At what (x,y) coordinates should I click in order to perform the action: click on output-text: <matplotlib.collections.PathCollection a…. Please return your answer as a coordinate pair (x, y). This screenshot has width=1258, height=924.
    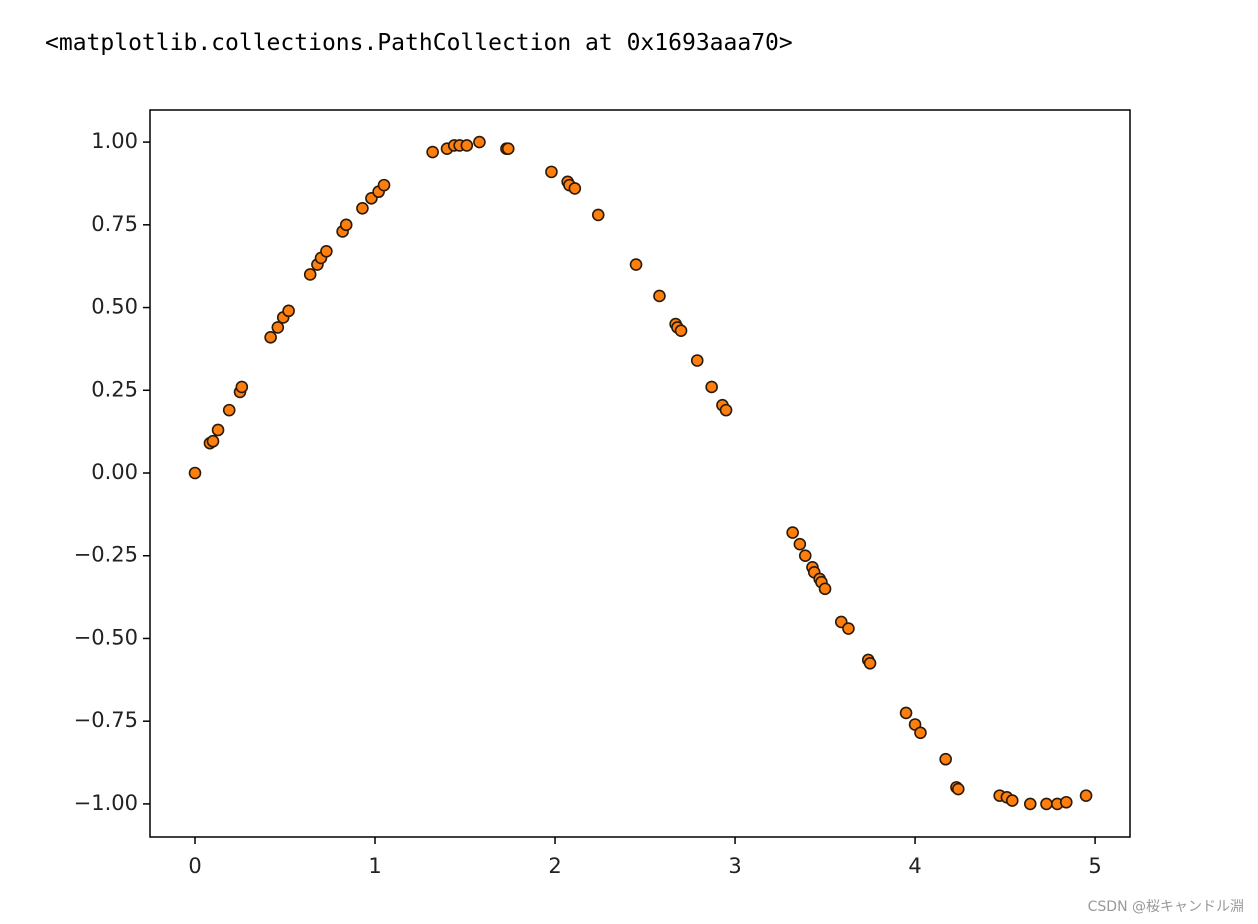
    Looking at the image, I should click on (419, 43).